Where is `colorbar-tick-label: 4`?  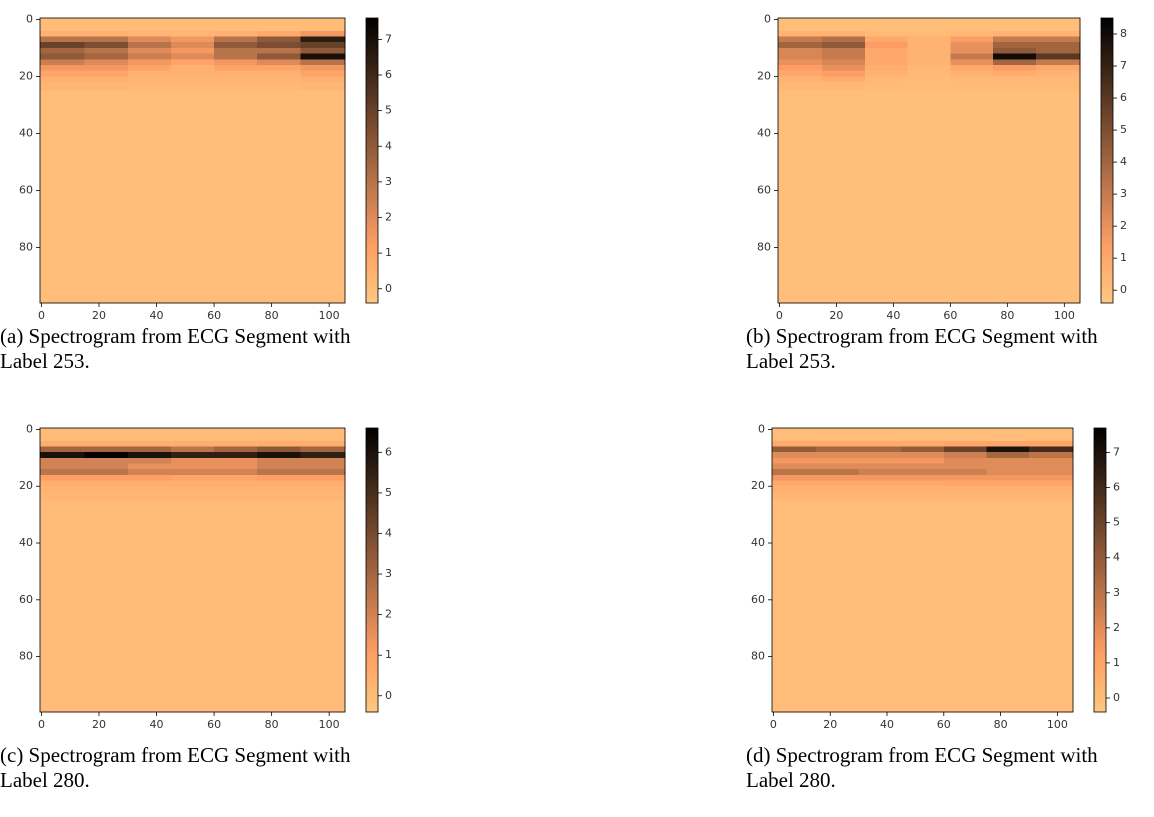
colorbar-tick-label: 4 is located at coordinates (1123, 161).